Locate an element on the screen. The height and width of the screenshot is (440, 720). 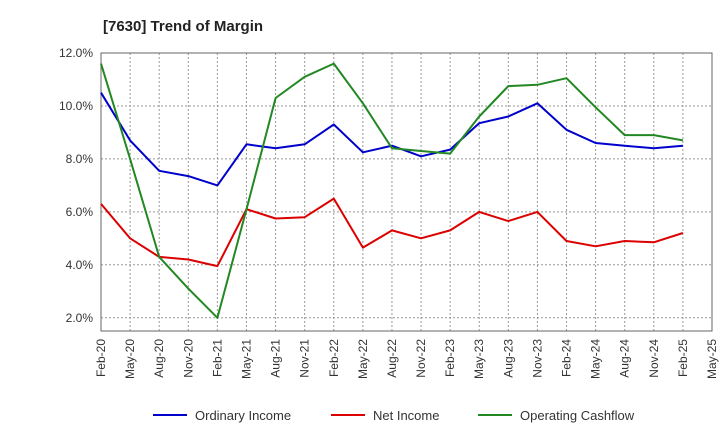
x-tick-label: Nov-23 is located at coordinates (537, 358).